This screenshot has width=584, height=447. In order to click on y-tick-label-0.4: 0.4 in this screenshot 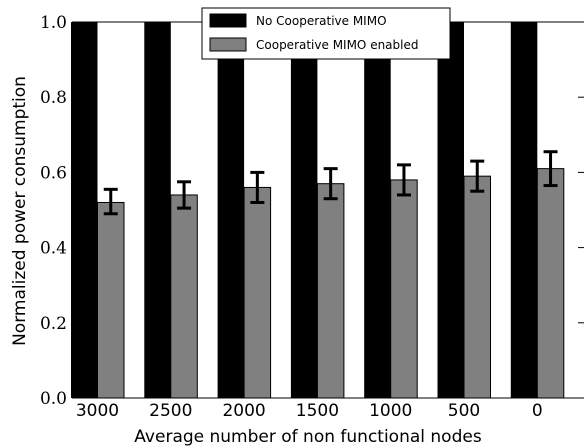, I will do `click(53, 249)`.